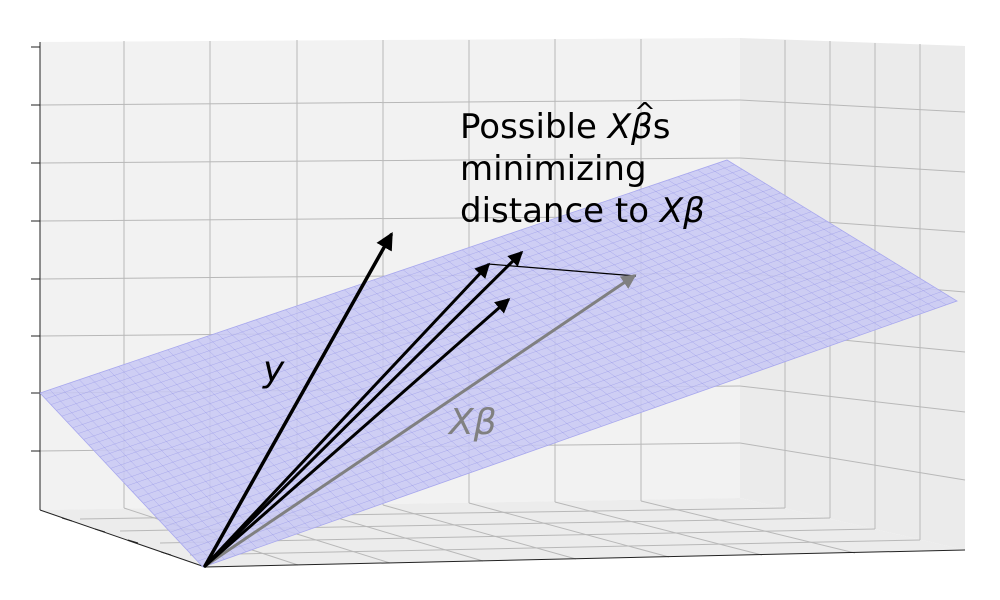  I want to click on annotation-line-1-prefix: Possible, so click(534, 127).